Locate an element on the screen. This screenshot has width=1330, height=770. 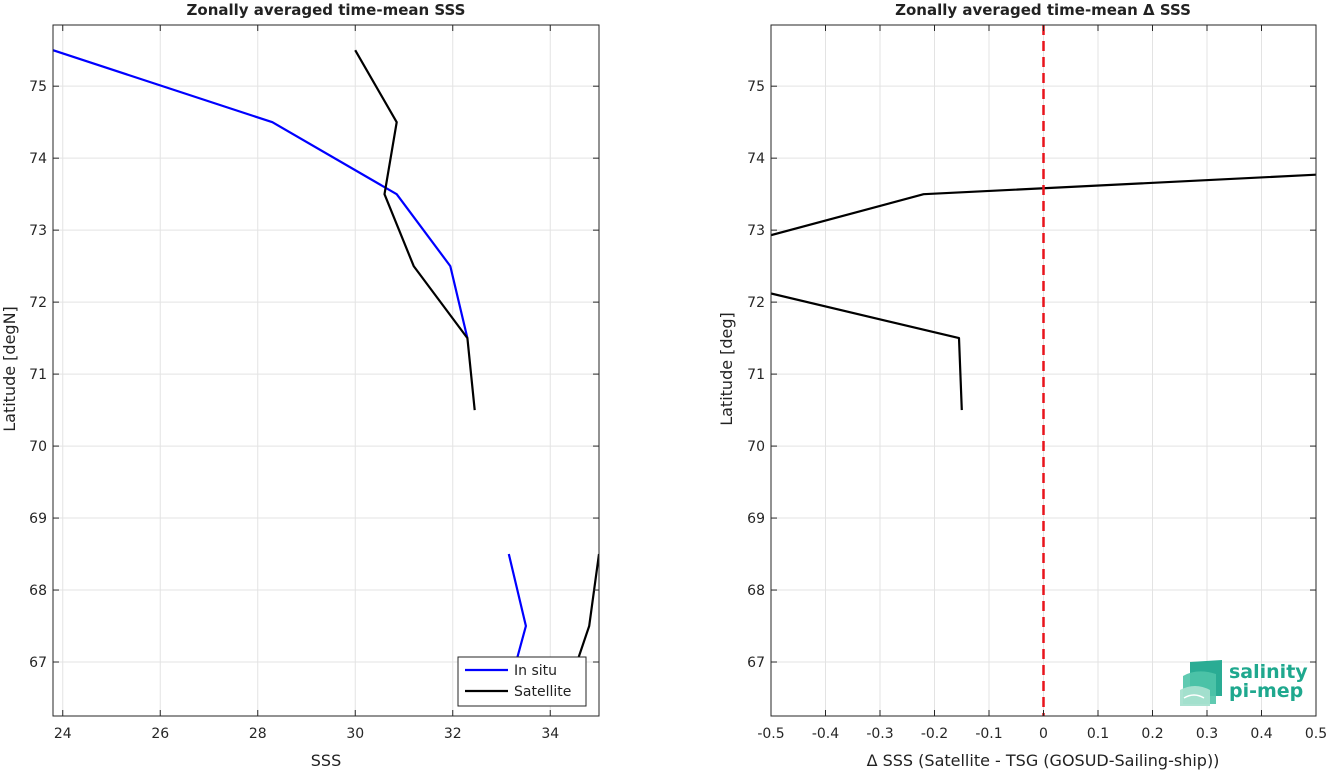
x-tick-label: 0.3 is located at coordinates (1207, 734).